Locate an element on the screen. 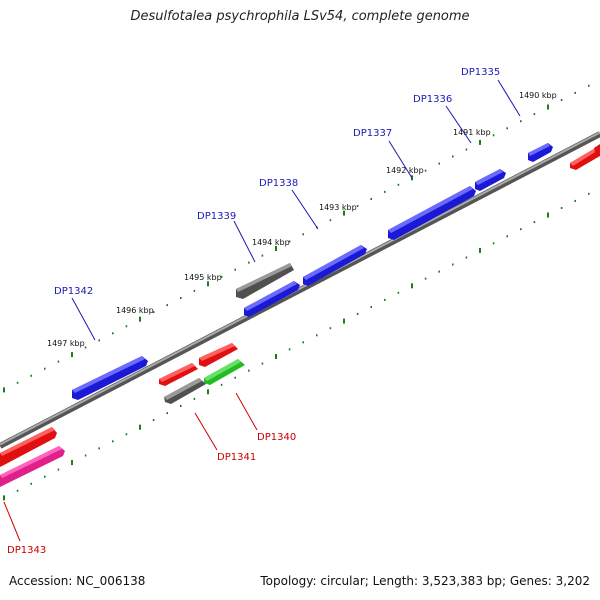 The width and height of the screenshot is (600, 600). gene-dp1341-red is located at coordinates (178, 374).